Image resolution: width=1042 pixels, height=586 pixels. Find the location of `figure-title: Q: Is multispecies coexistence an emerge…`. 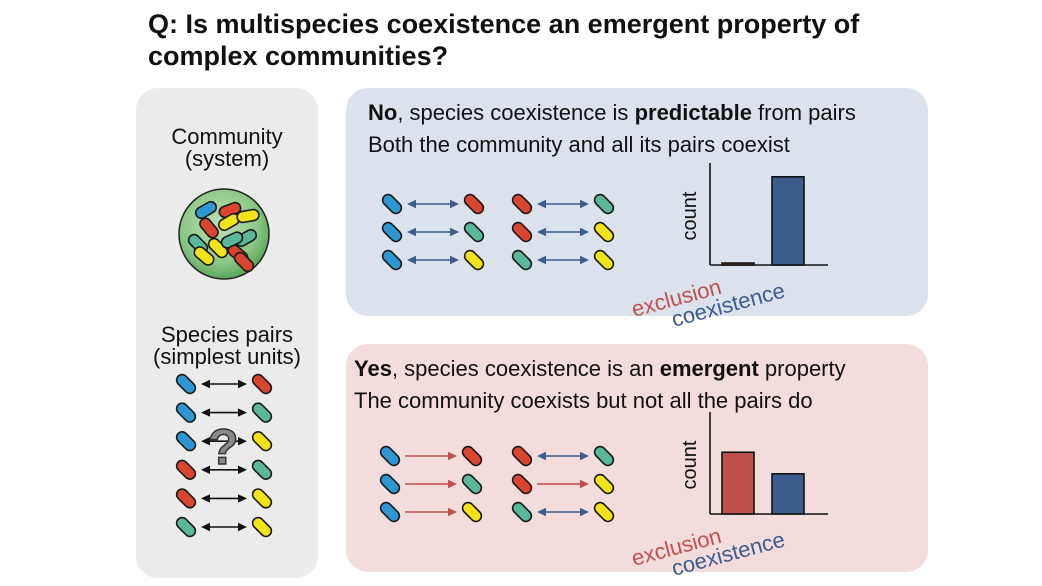

figure-title: Q: Is multispecies coexistence an emerge… is located at coordinates (503, 40).